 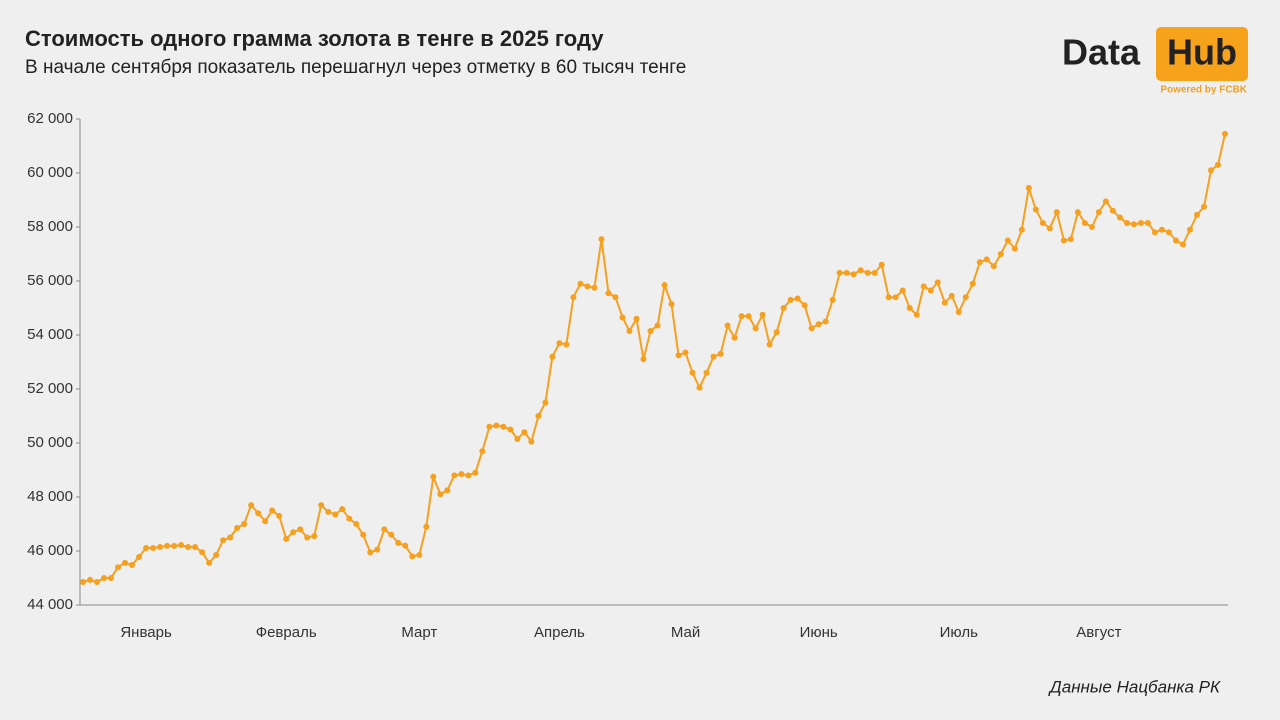 I want to click on y-tick-label: 54 000, so click(x=50, y=334).